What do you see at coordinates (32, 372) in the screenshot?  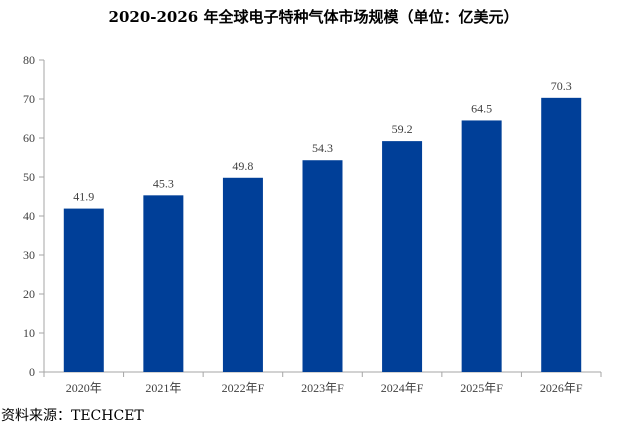 I see `y-tick-label: 0` at bounding box center [32, 372].